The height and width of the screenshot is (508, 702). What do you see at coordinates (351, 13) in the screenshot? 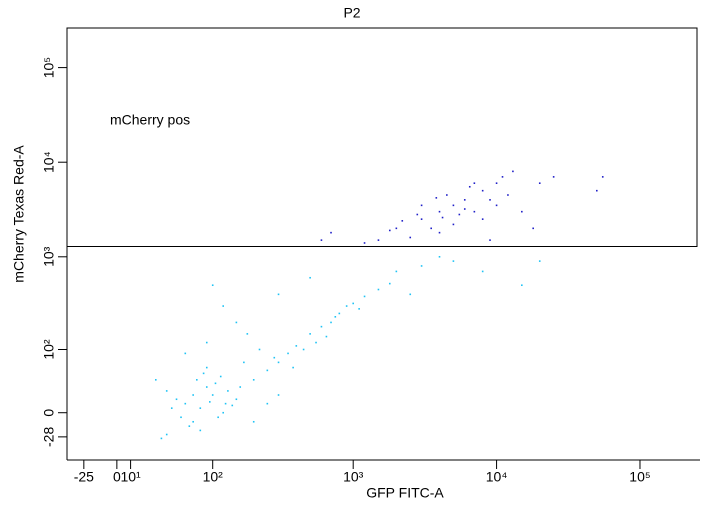
I see `chart-title: P2` at bounding box center [351, 13].